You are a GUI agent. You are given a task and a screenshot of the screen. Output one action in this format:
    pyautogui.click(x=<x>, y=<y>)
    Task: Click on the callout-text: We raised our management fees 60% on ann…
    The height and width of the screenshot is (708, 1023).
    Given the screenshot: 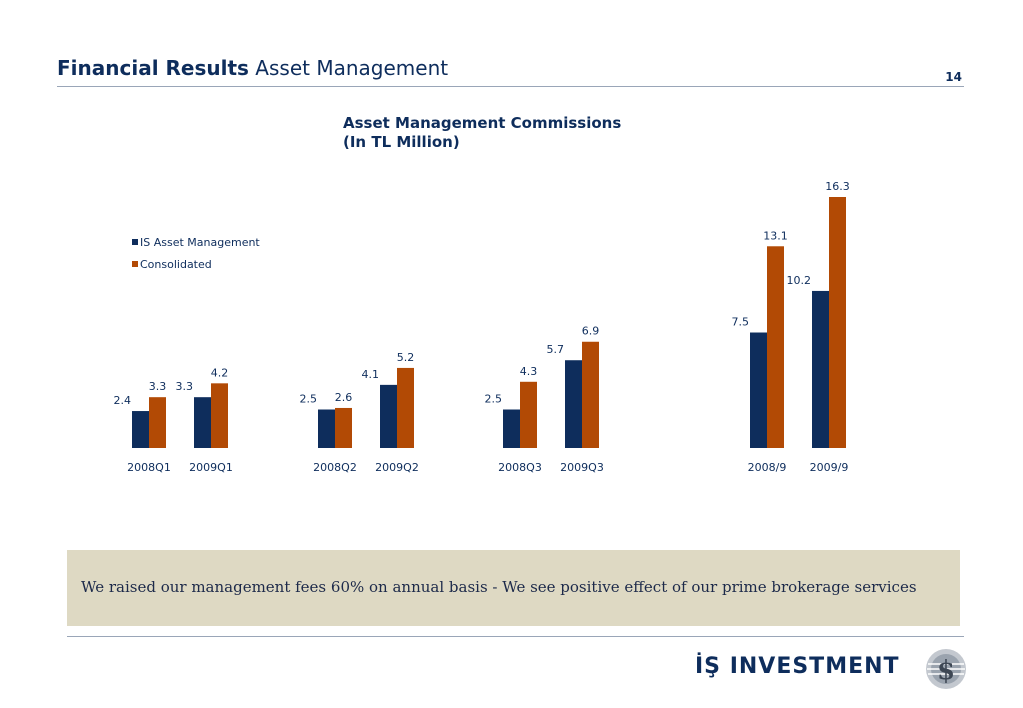 What is the action you would take?
    pyautogui.click(x=499, y=587)
    